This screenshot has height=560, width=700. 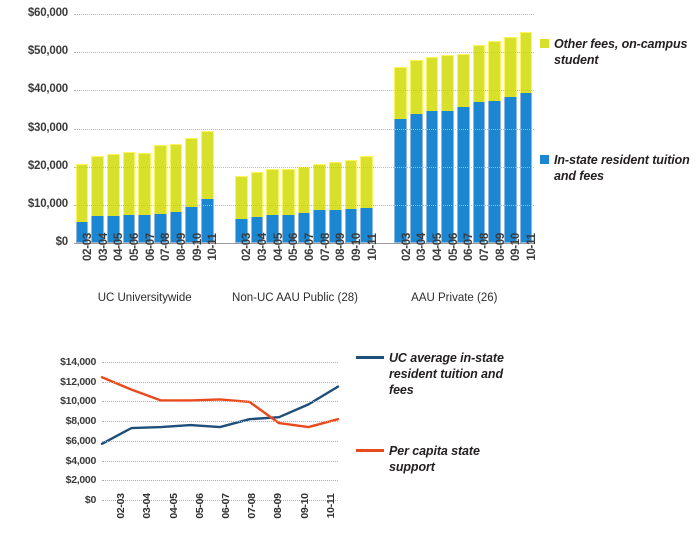 I want to click on bottom-chart-x-tick: 02-03, so click(x=115, y=521).